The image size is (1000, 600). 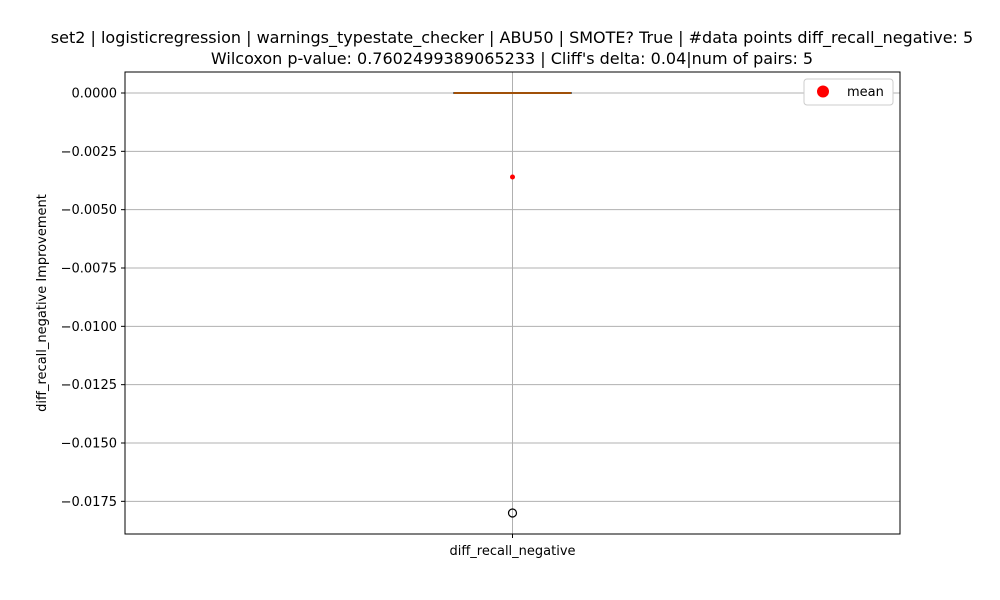 I want to click on y-tick-label: −0.0100, so click(x=89, y=327).